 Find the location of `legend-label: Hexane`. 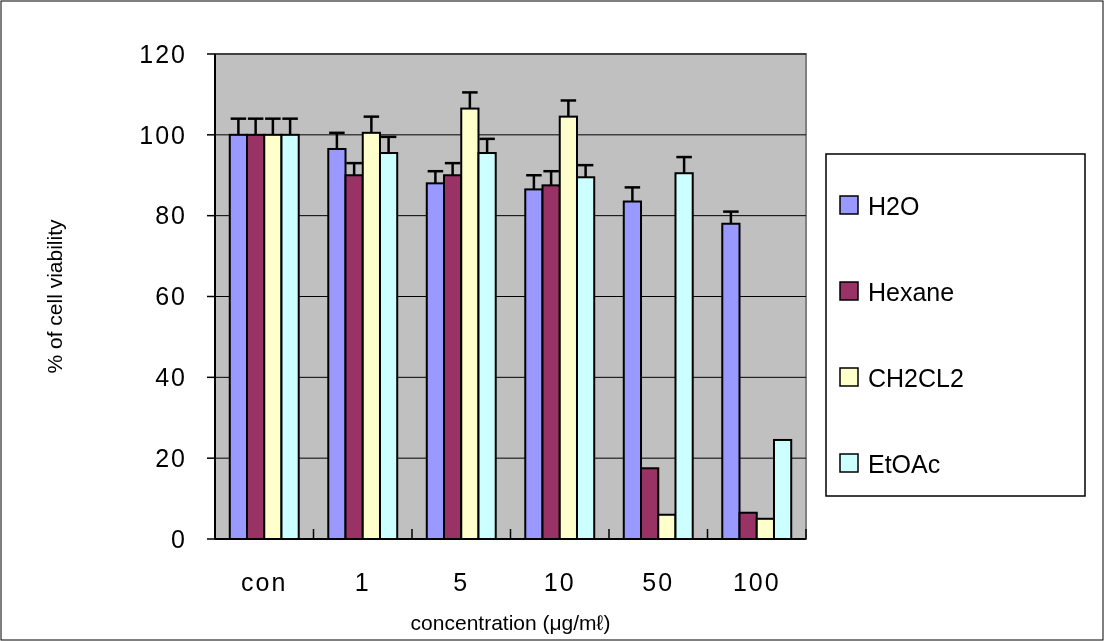

legend-label: Hexane is located at coordinates (911, 291).